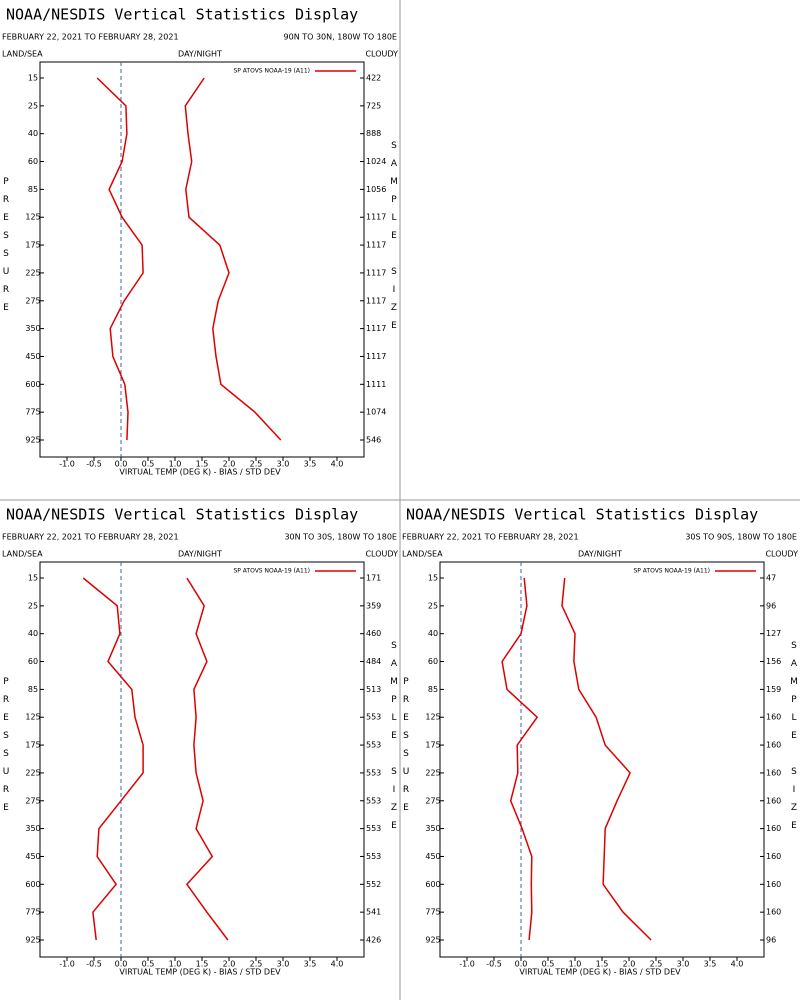 This screenshot has height=1000, width=800. Describe the element at coordinates (67, 464) in the screenshot. I see `x-tick-label: -1.0` at that location.